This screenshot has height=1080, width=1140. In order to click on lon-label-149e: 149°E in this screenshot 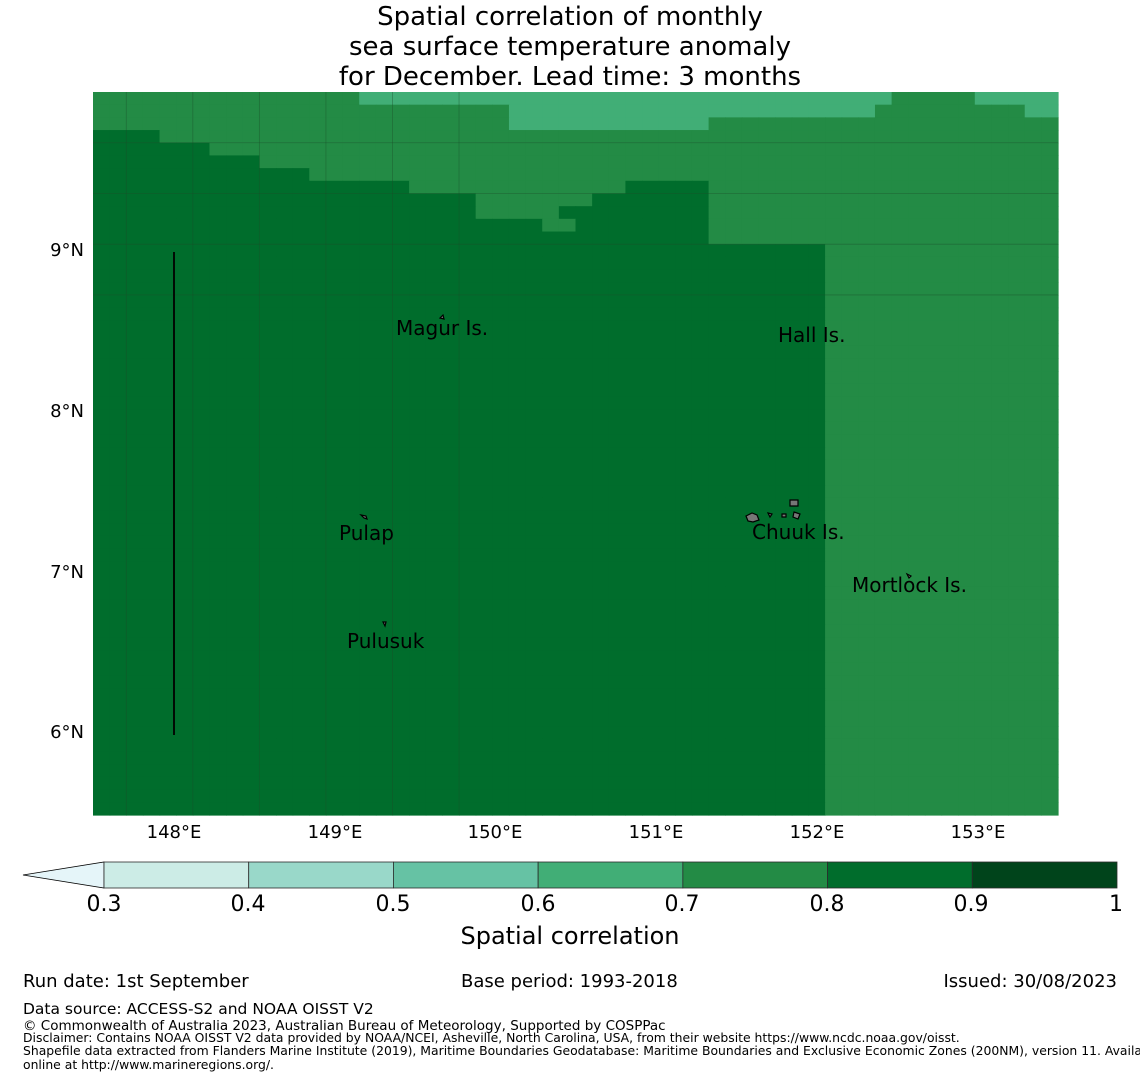, I will do `click(335, 832)`.